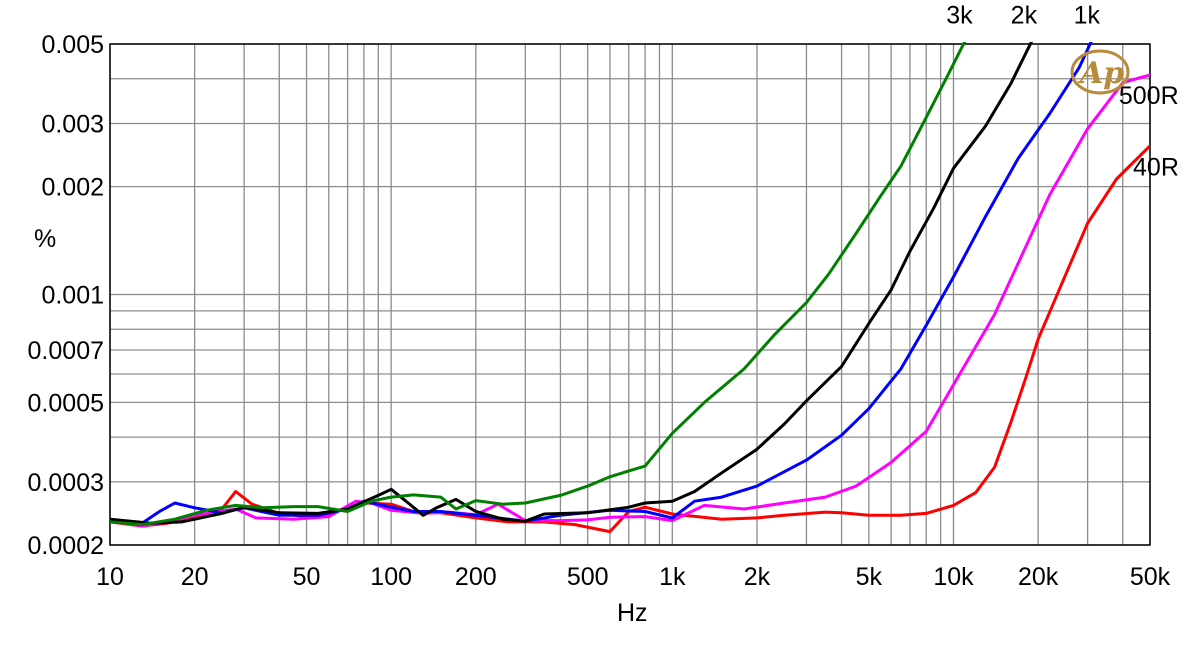  I want to click on x-tick-label: 5k, so click(869, 577).